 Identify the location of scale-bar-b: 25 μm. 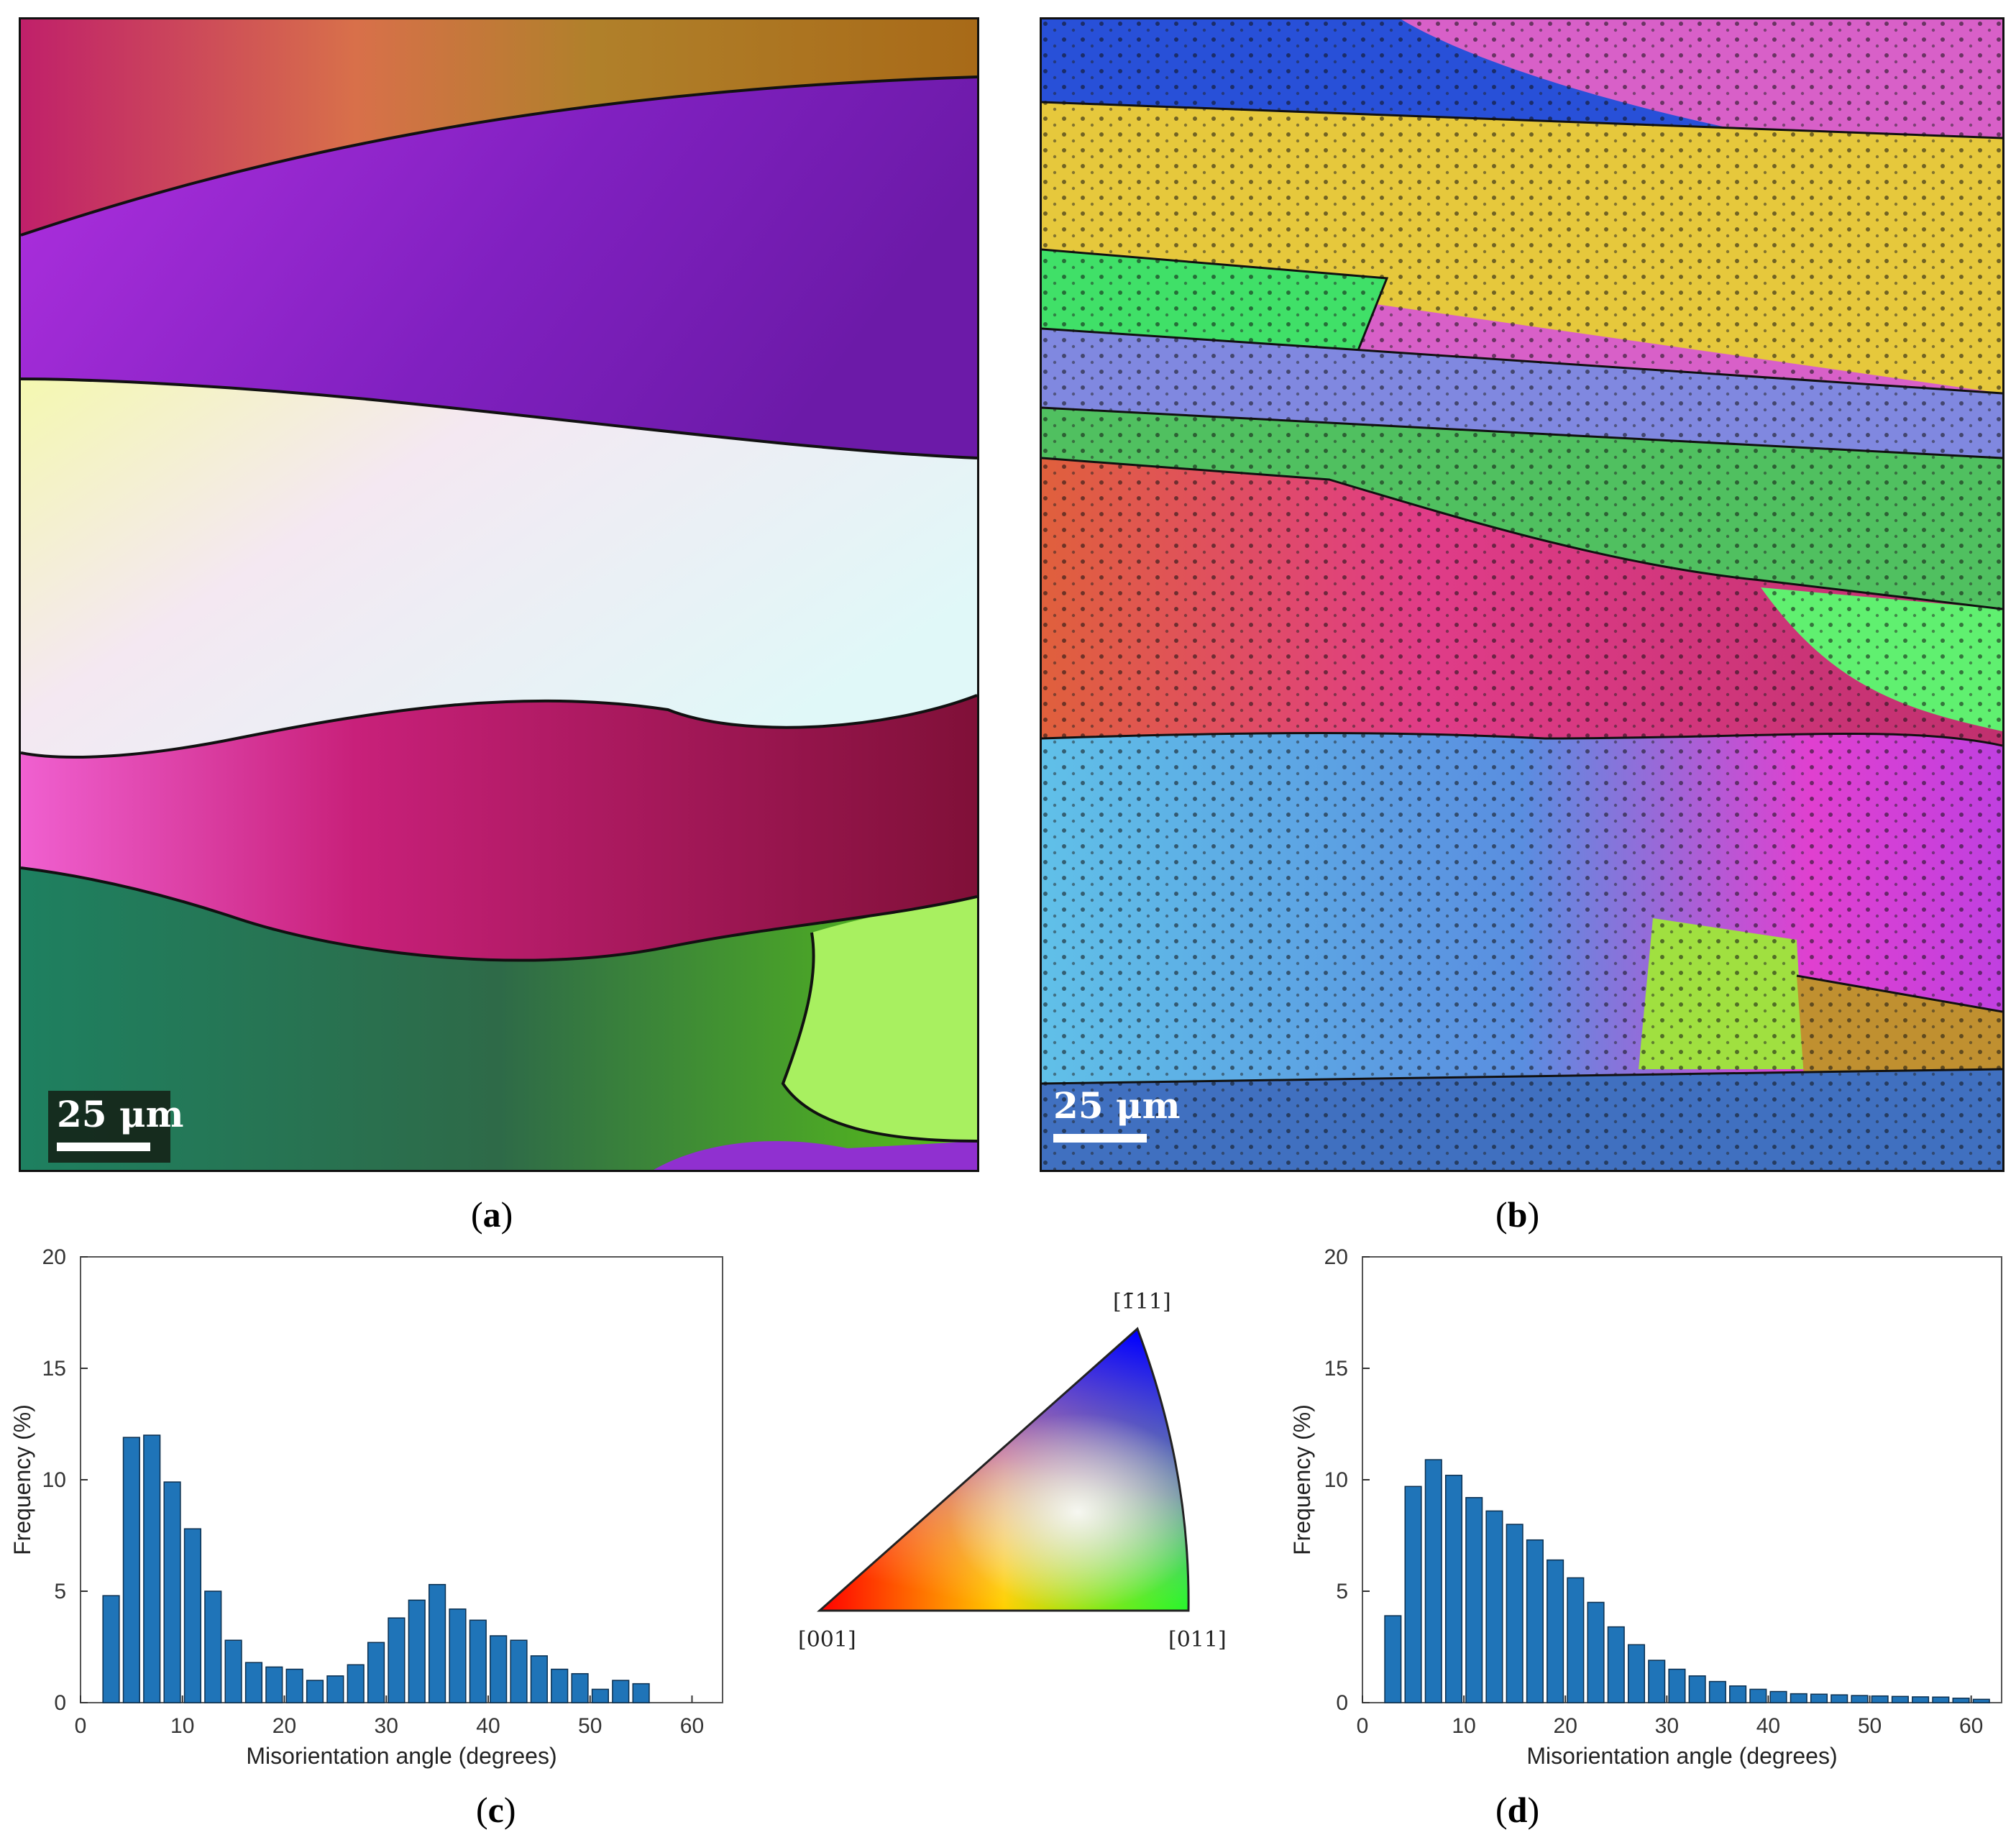
(1117, 1119).